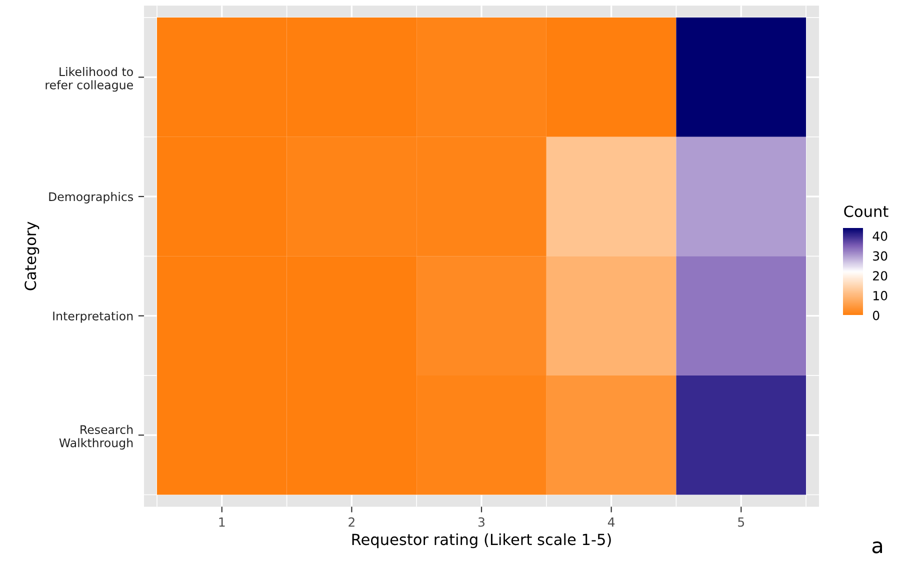  What do you see at coordinates (96, 437) in the screenshot?
I see `y-tick-label: Research Walkthrough` at bounding box center [96, 437].